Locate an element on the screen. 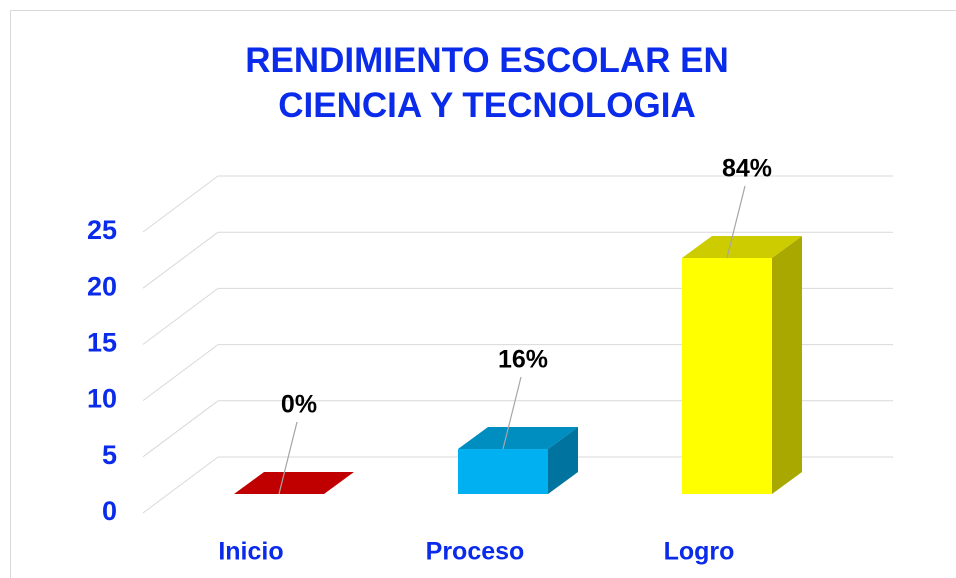 This screenshot has width=956, height=578. data-label: 84% is located at coordinates (747, 169).